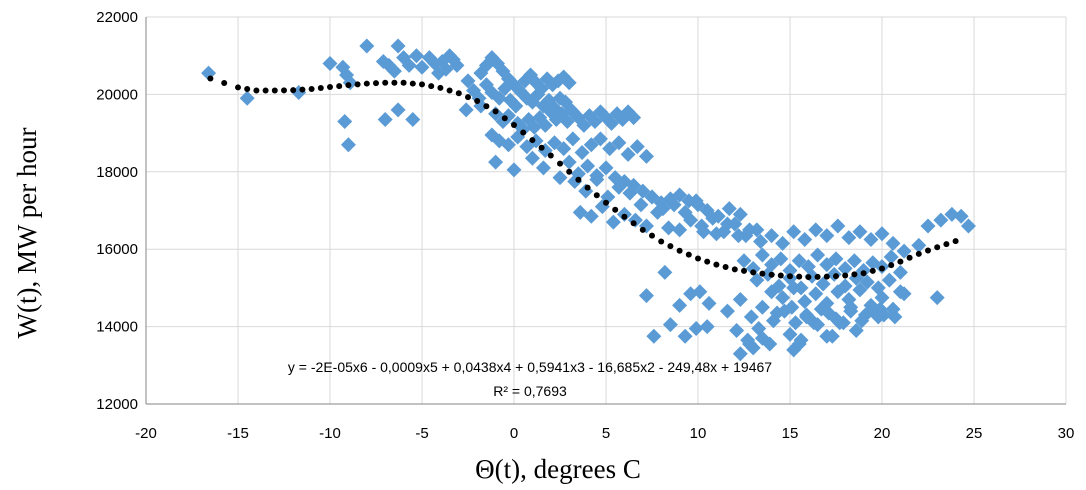  Describe the element at coordinates (117, 211) in the screenshot. I see `y-tick-labels: 12000 14000 16000 18000 20000 22000` at that location.